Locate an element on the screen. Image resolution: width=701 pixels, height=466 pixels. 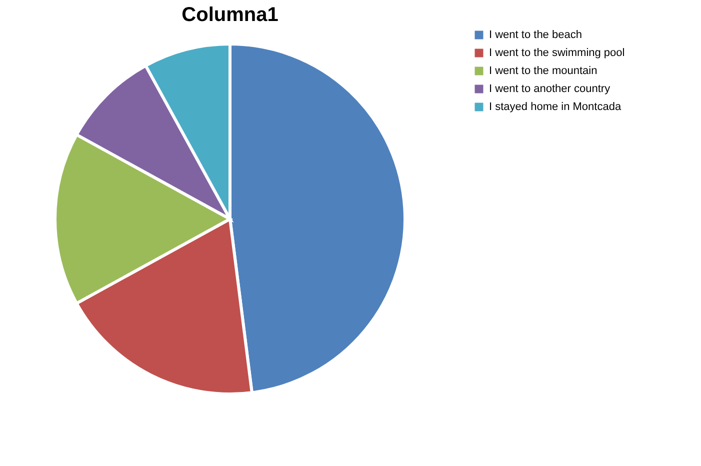
legend-label: I went to the swimming pool is located at coordinates (557, 53).